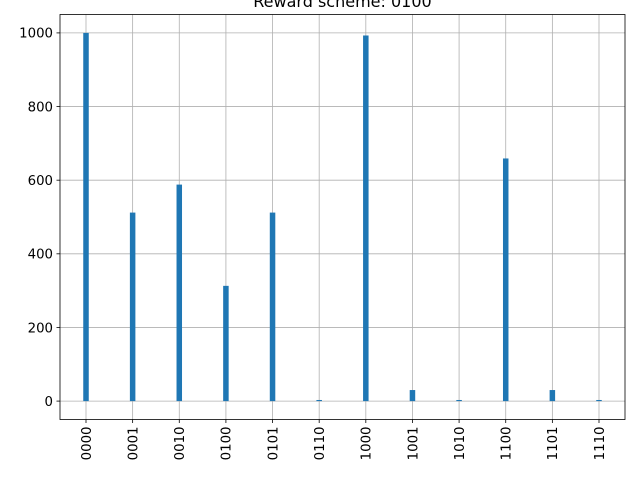 The image size is (640, 484). I want to click on x-tick-label: 0110, so click(320, 444).